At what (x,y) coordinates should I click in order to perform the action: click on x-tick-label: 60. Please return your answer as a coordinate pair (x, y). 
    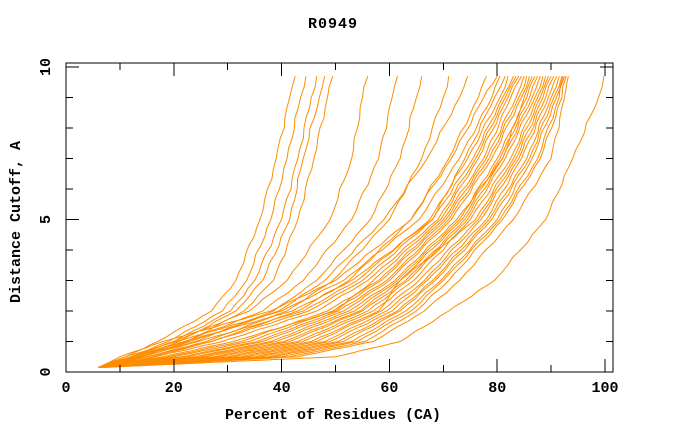
    Looking at the image, I should click on (389, 388).